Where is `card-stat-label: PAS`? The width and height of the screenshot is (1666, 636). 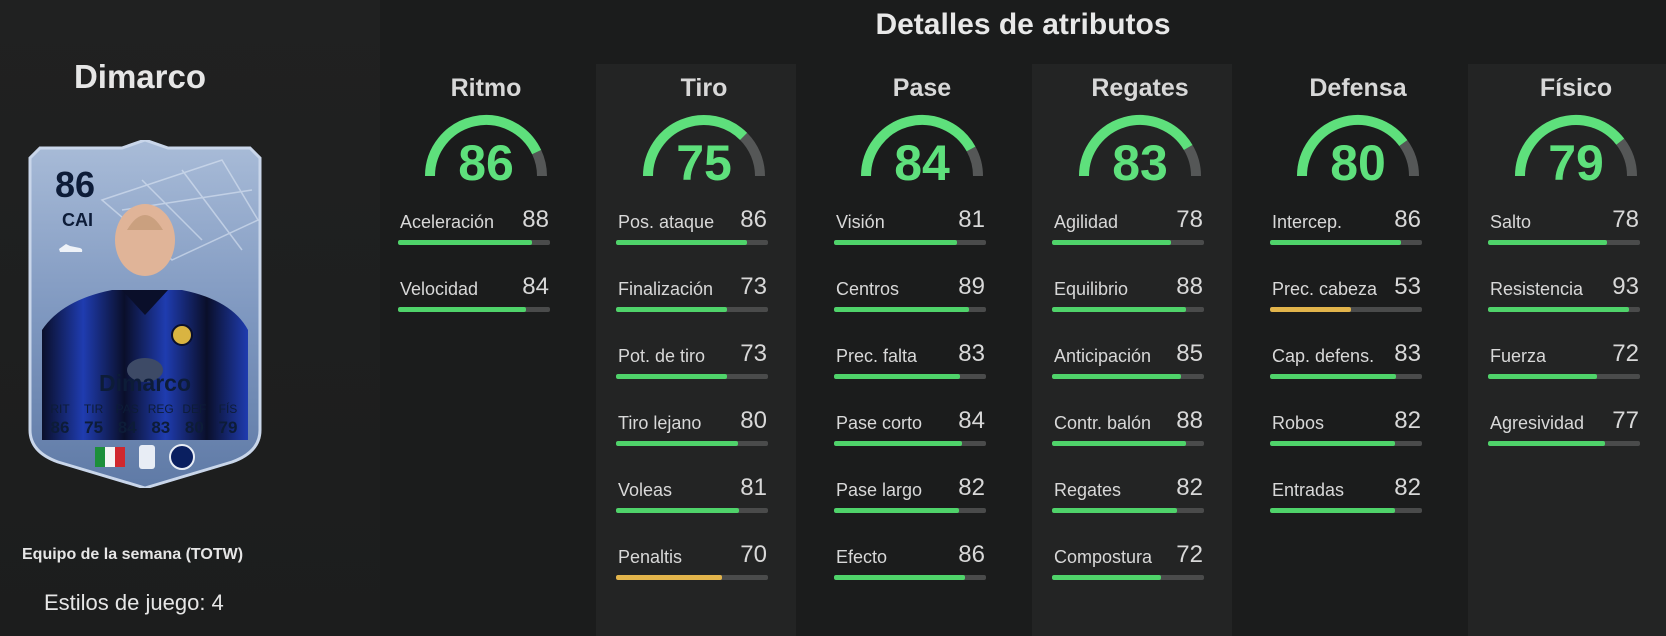
card-stat-label: PAS is located at coordinates (127, 409).